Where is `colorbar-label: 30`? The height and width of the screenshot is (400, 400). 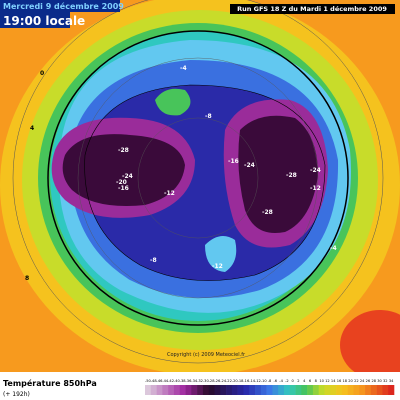 colorbar-label: 30 is located at coordinates (379, 381).